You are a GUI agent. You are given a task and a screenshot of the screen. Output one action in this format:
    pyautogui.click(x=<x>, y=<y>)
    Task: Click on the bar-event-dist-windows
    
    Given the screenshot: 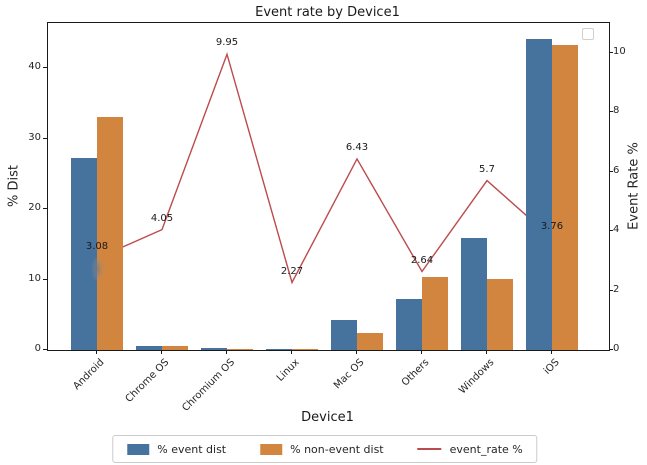 What is the action you would take?
    pyautogui.click(x=474, y=293)
    